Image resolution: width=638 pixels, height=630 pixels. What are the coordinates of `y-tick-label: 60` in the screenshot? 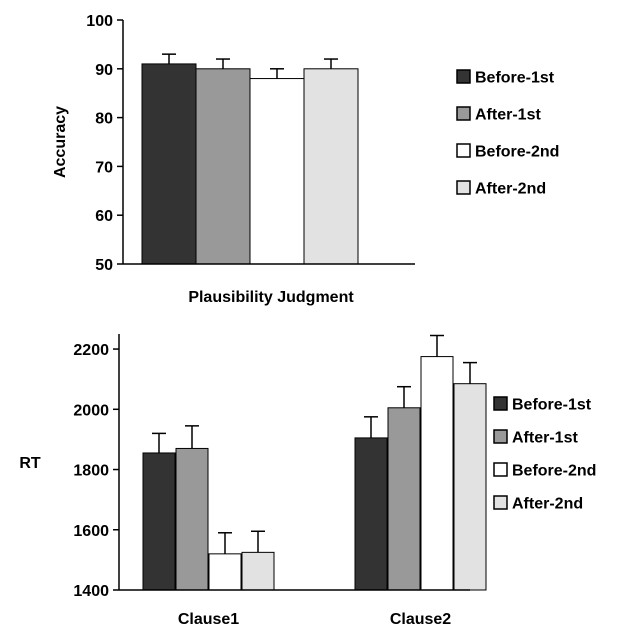 It's located at (104, 216).